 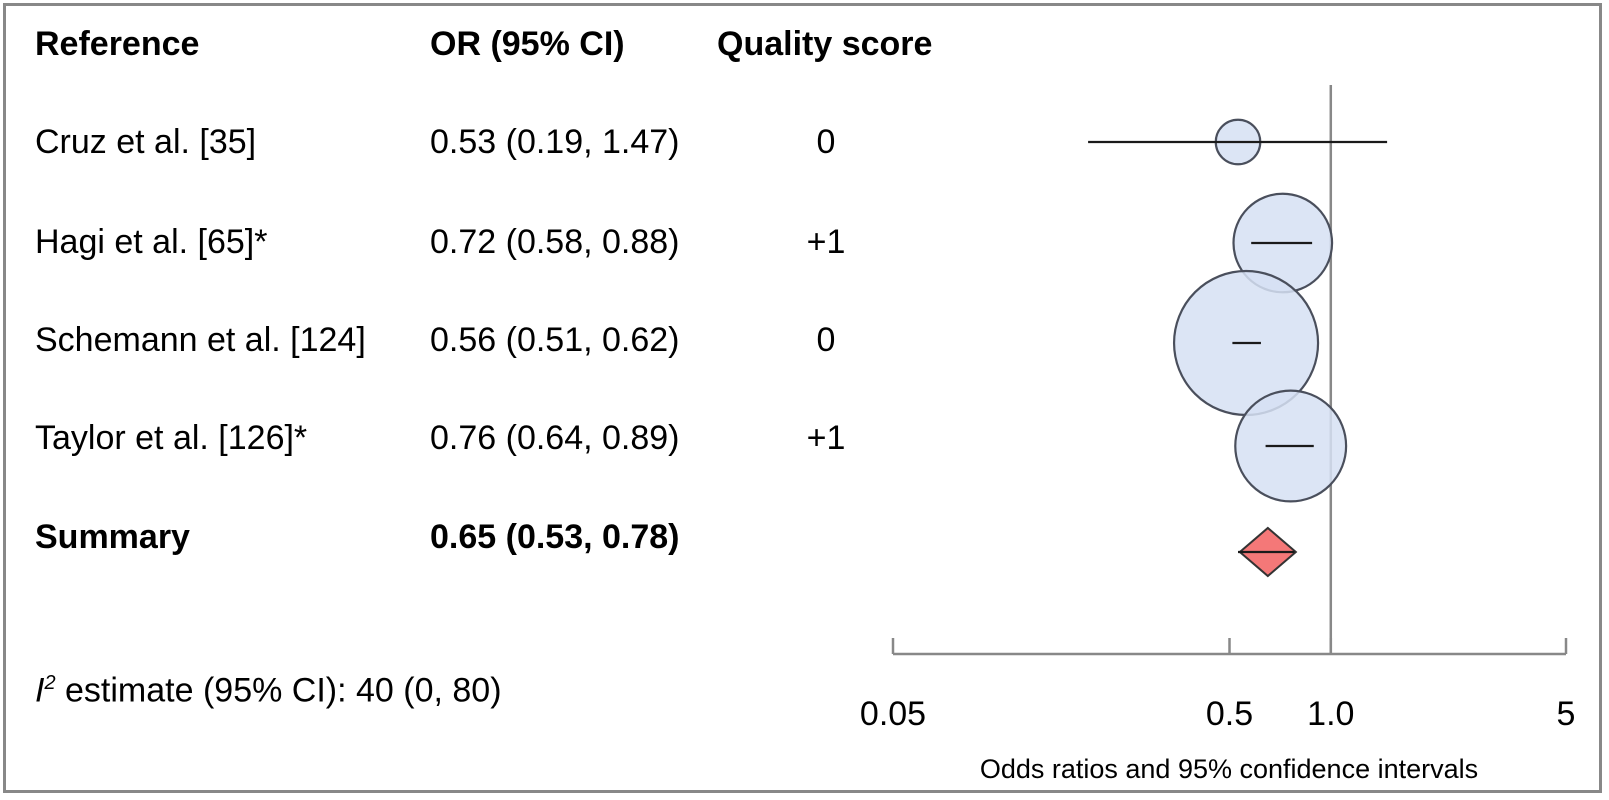 What do you see at coordinates (527, 44) in the screenshot?
I see `header-or-ci: OR (95% CI)` at bounding box center [527, 44].